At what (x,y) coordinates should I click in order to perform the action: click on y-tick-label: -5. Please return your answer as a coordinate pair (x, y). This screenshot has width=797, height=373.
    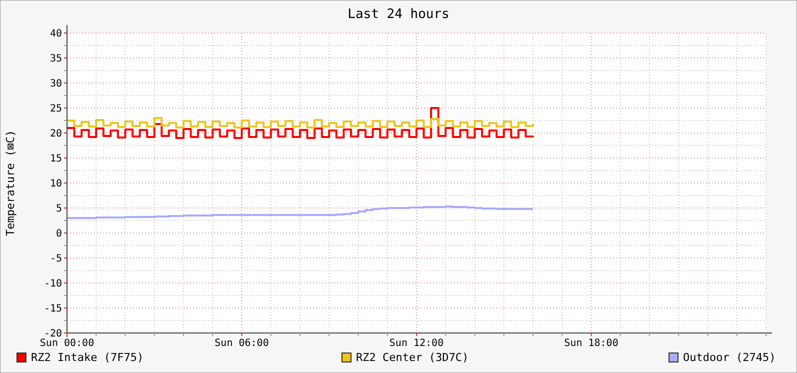
    Looking at the image, I should click on (56, 259).